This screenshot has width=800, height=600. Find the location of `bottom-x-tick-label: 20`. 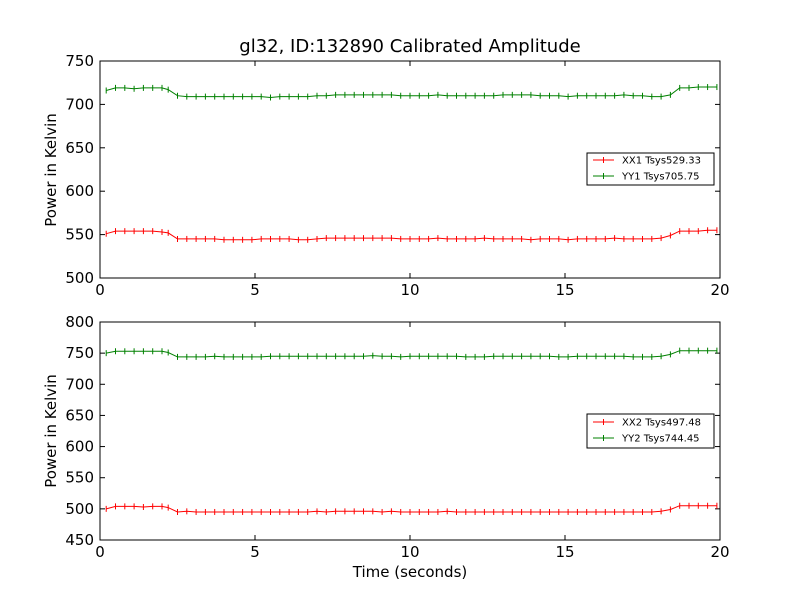

bottom-x-tick-label: 20 is located at coordinates (719, 552).